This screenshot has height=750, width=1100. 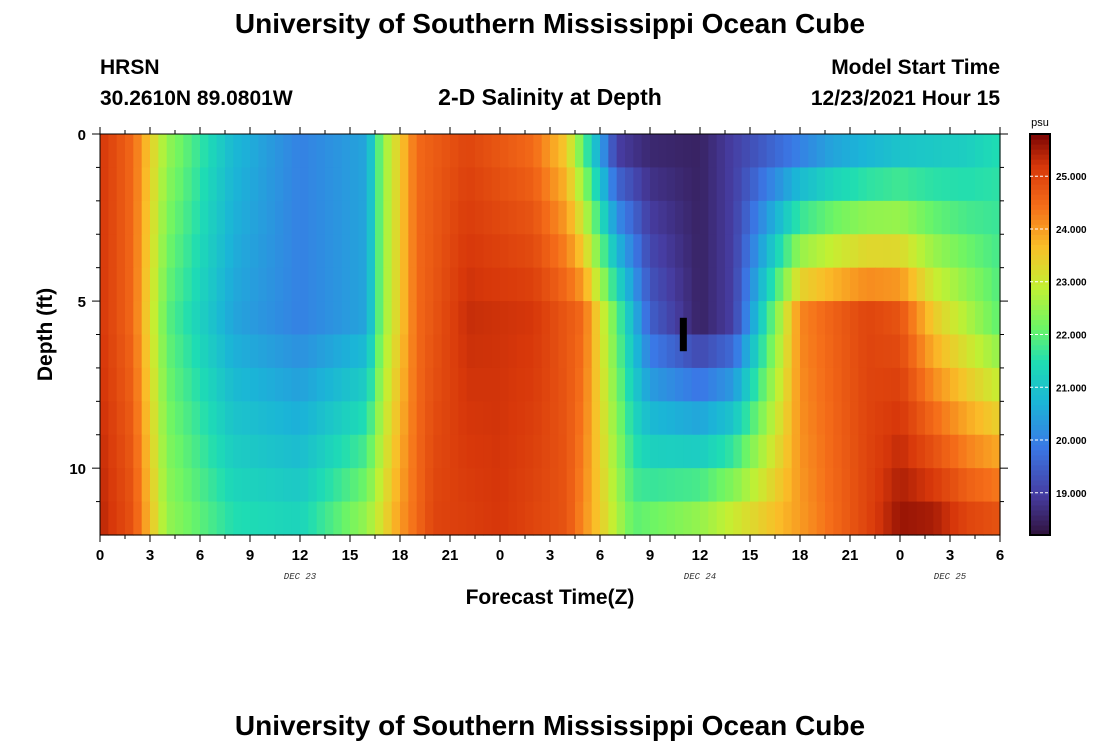 What do you see at coordinates (683, 334) in the screenshot?
I see `marker-bar` at bounding box center [683, 334].